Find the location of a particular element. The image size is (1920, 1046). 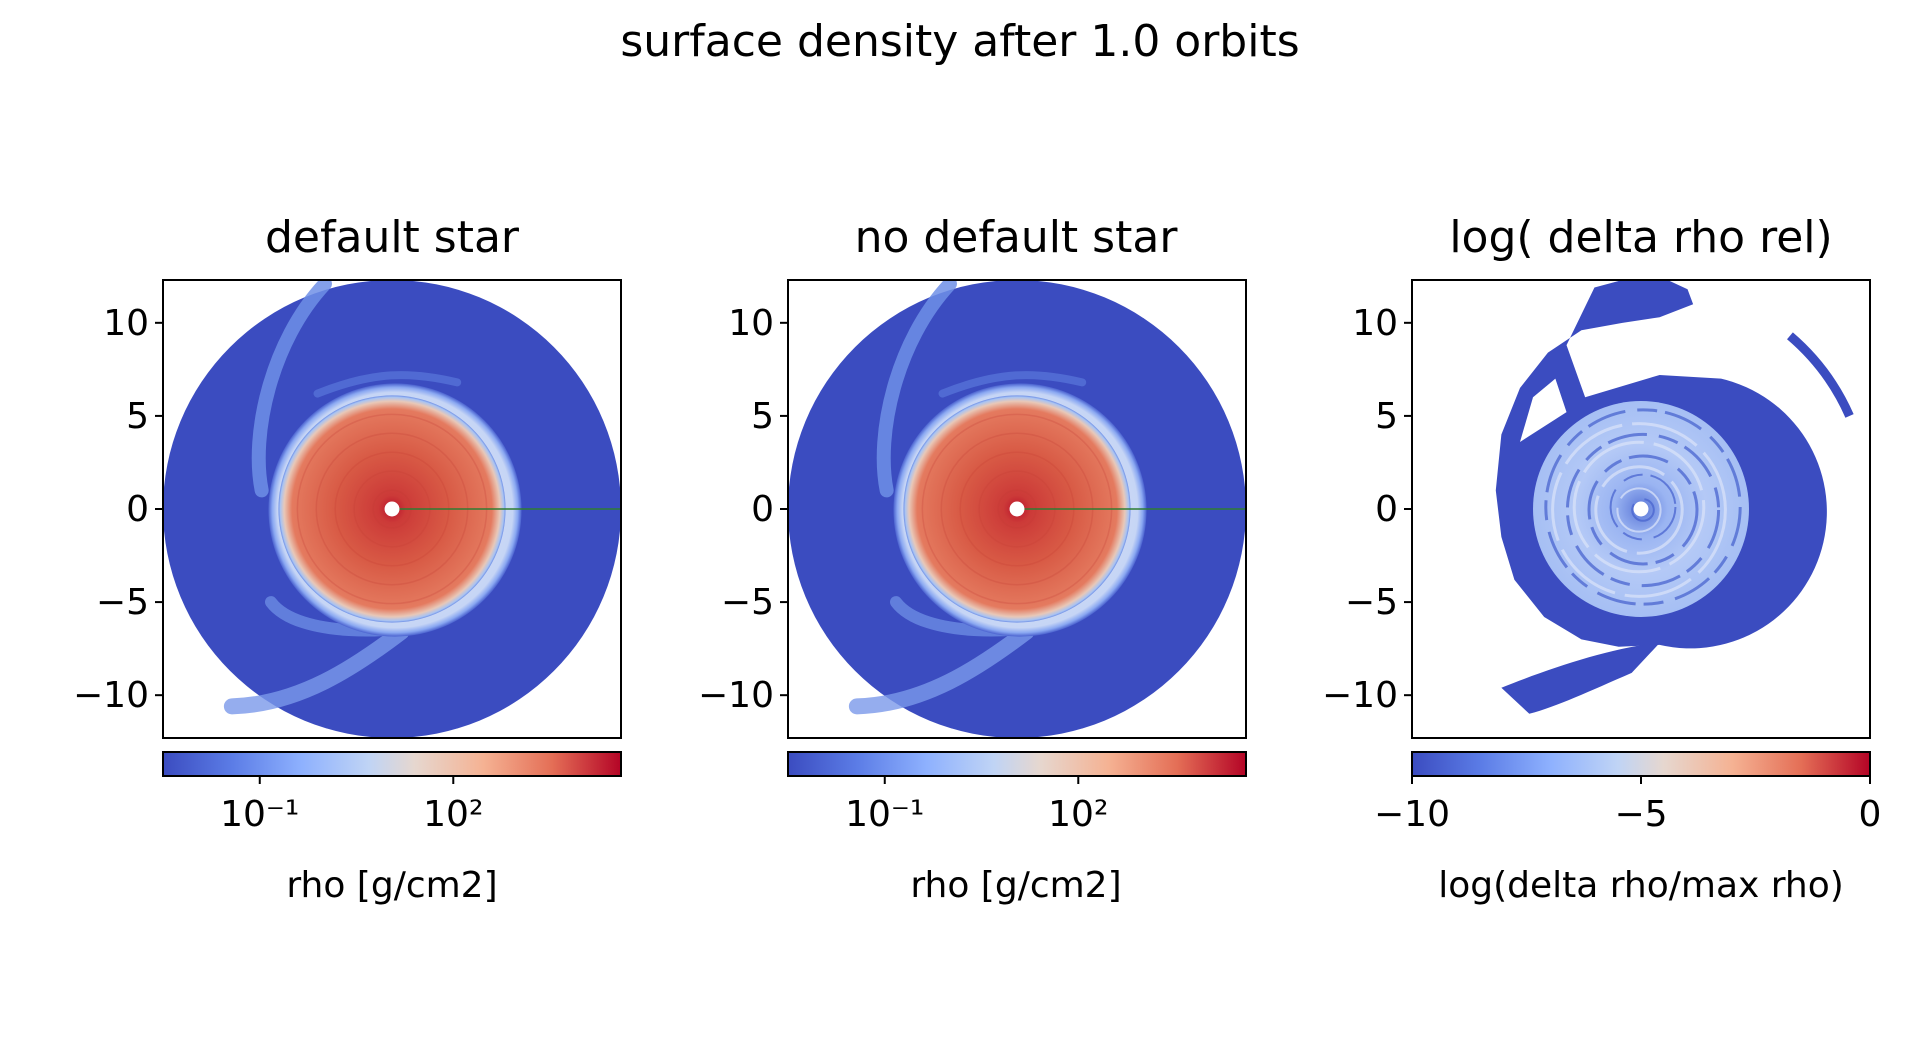

colorbar-label: log(delta rho/max rho) is located at coordinates (1641, 885).